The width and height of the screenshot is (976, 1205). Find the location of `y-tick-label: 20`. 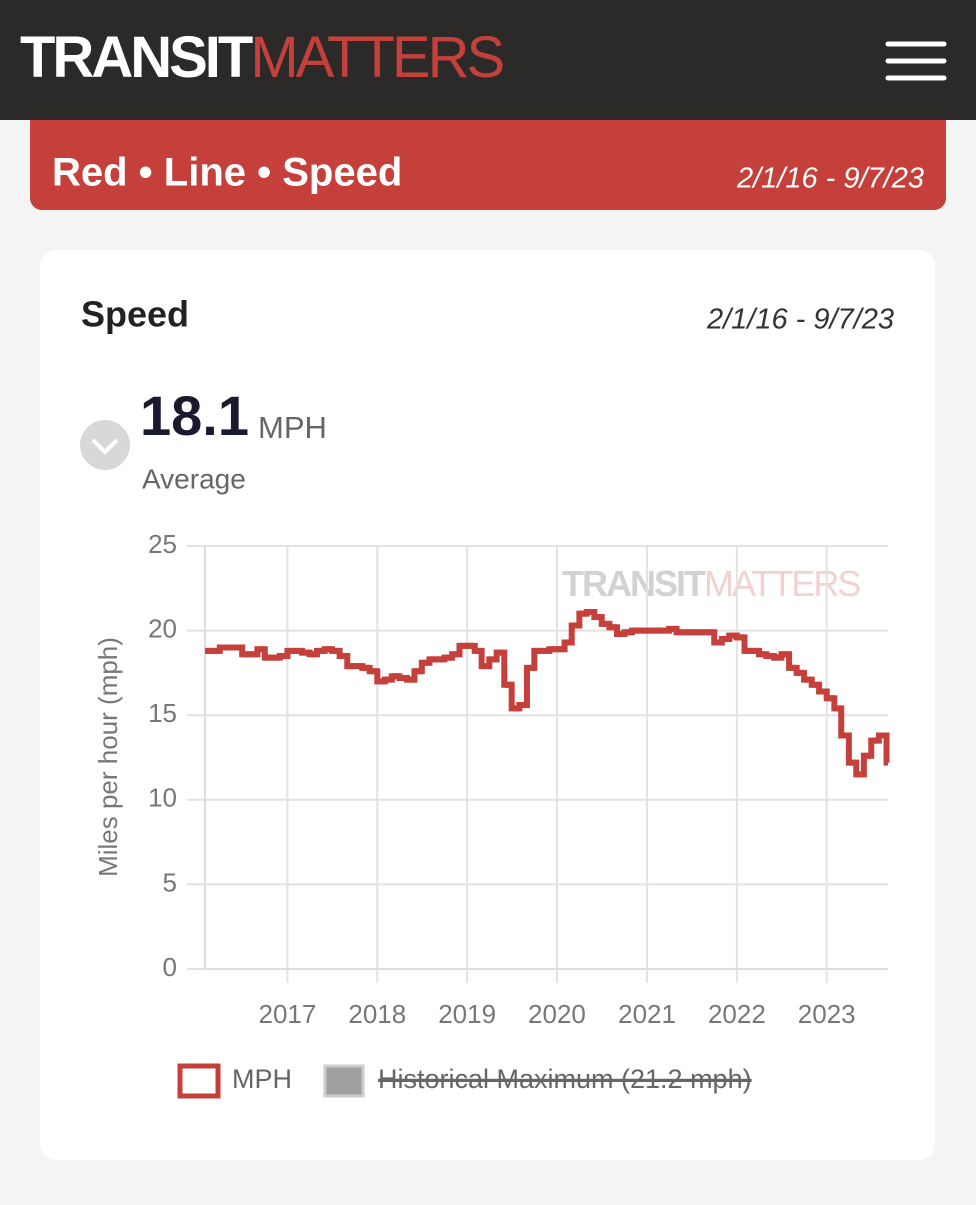

y-tick-label: 20 is located at coordinates (162, 628).